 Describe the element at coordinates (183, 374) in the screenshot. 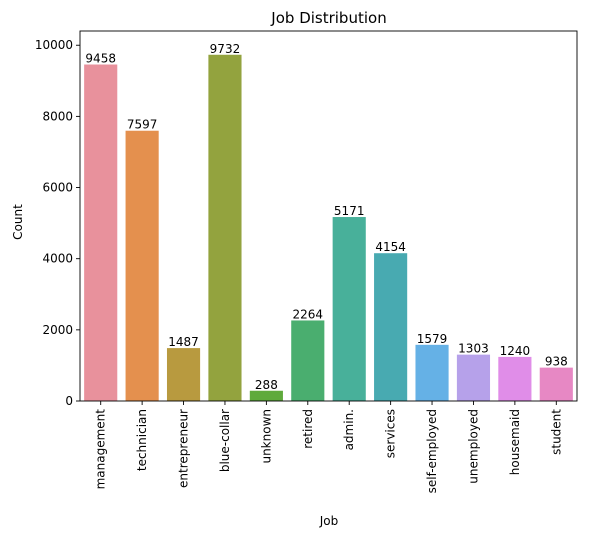

I see `bar-entrepreneur` at that location.